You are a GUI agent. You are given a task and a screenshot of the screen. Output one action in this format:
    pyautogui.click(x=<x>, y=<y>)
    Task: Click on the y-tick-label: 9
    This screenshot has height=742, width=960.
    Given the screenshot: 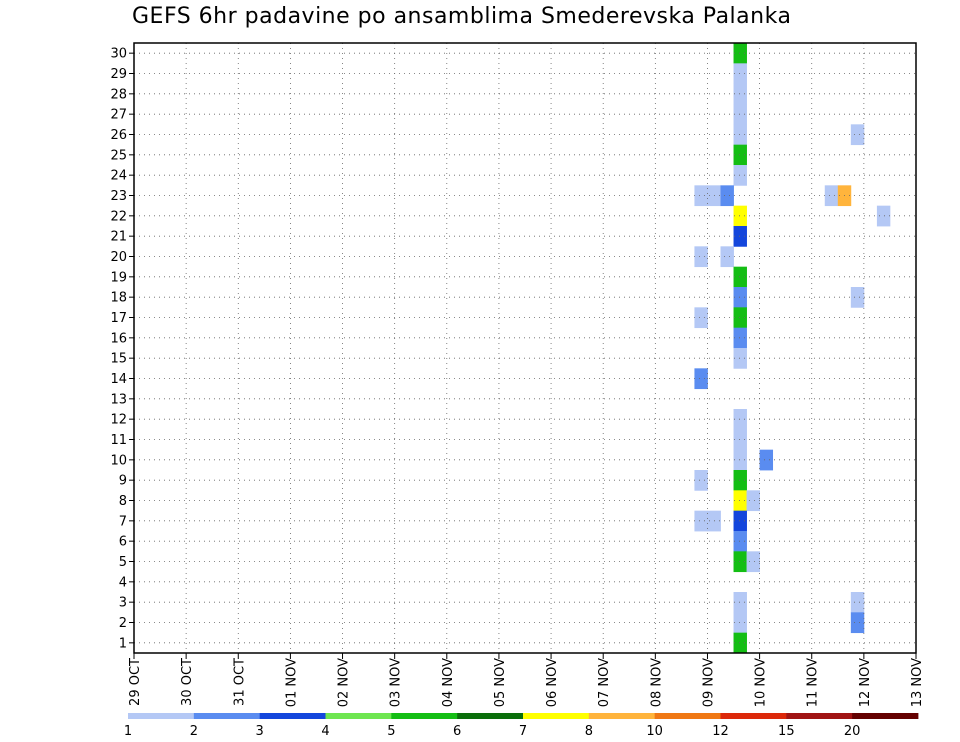 What is the action you would take?
    pyautogui.click(x=123, y=481)
    